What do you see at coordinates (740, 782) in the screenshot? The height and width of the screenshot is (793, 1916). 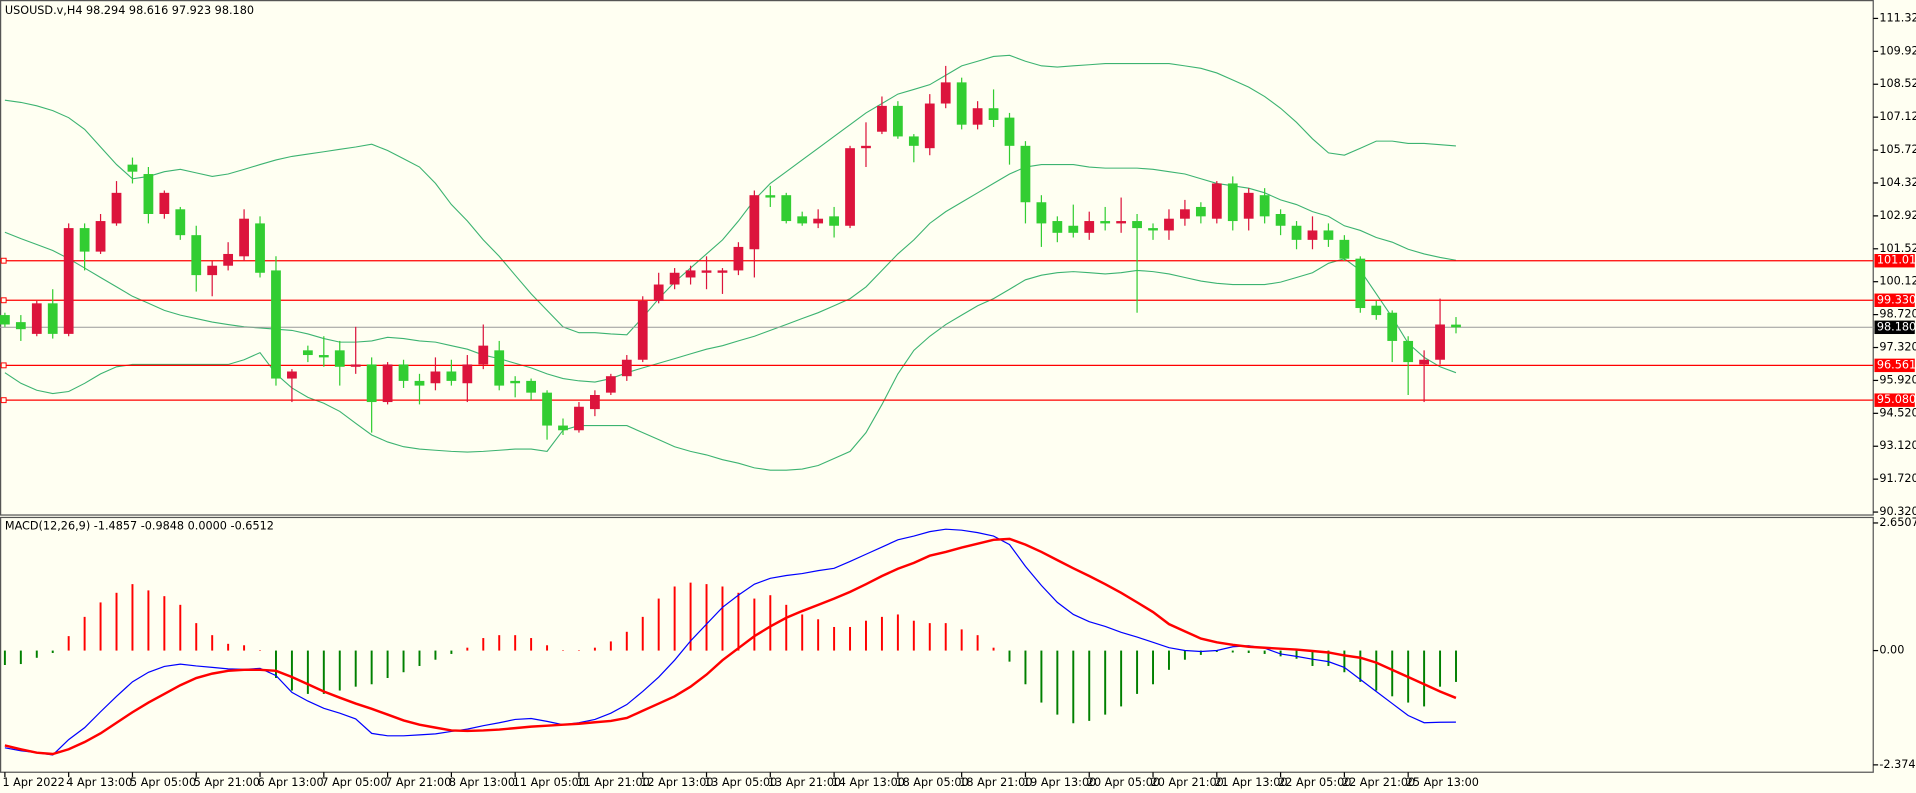 I see `x-tick-label: 13 Apr 05:00` at bounding box center [740, 782].